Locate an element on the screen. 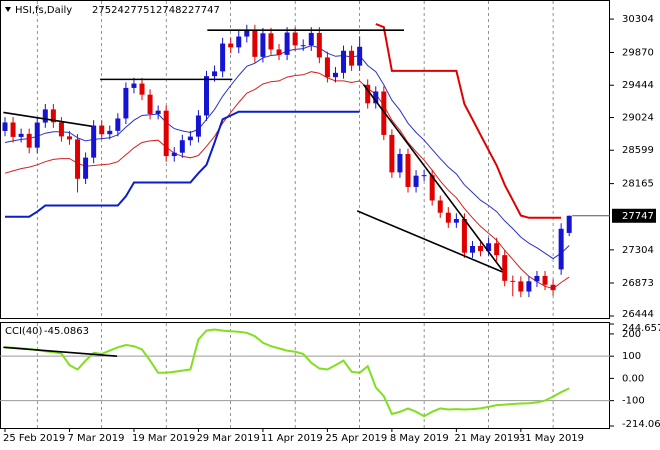 This screenshot has height=450, width=660. x-tick-label: 25 Feb 2019 is located at coordinates (34, 438).